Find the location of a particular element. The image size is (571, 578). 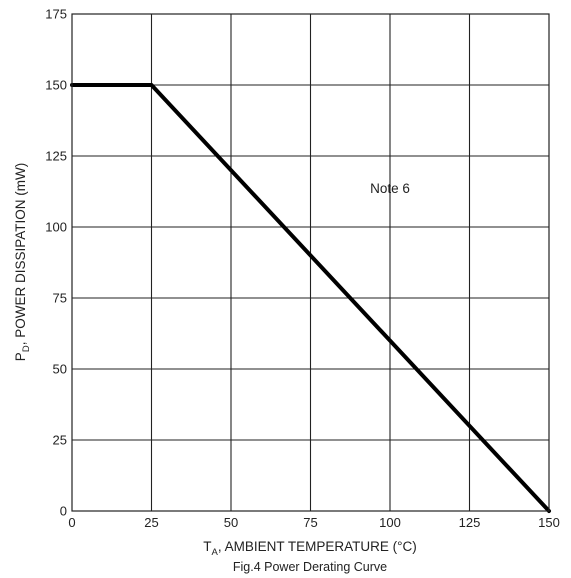

x-tick-labels: 0 25 50 75 100 125 150 is located at coordinates (313, 522).